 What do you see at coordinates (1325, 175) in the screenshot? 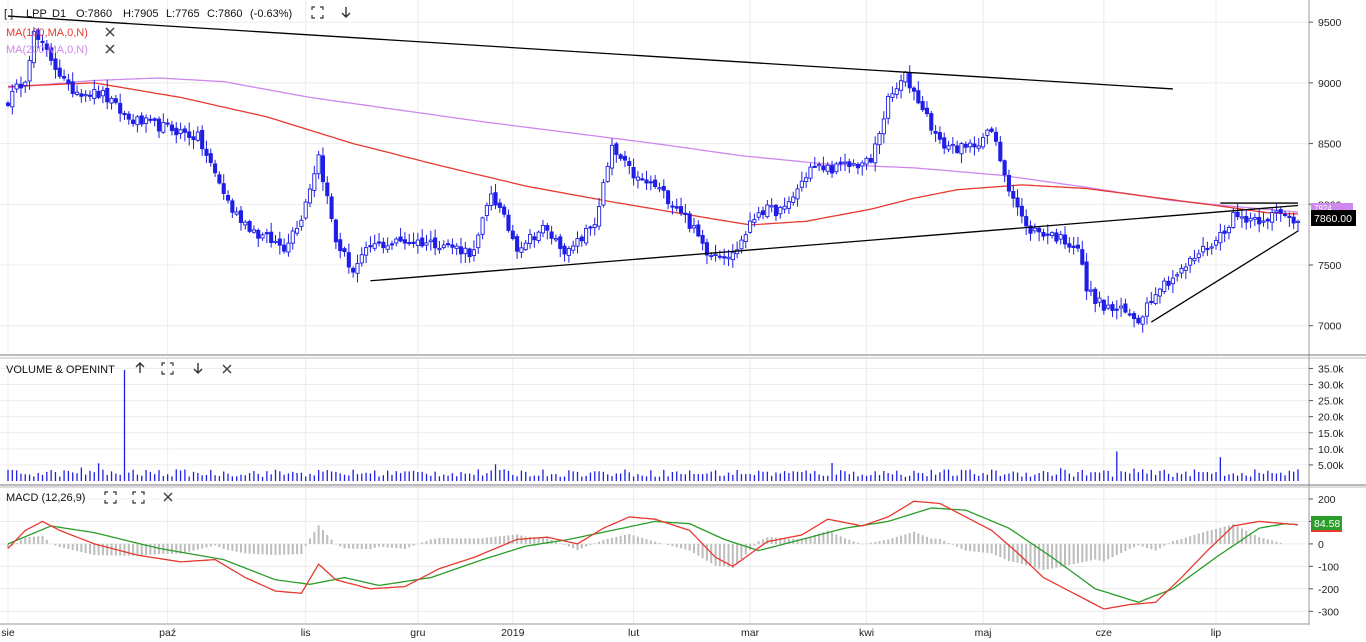
I see `price-axis: 700075008000850090009500` at bounding box center [1325, 175].